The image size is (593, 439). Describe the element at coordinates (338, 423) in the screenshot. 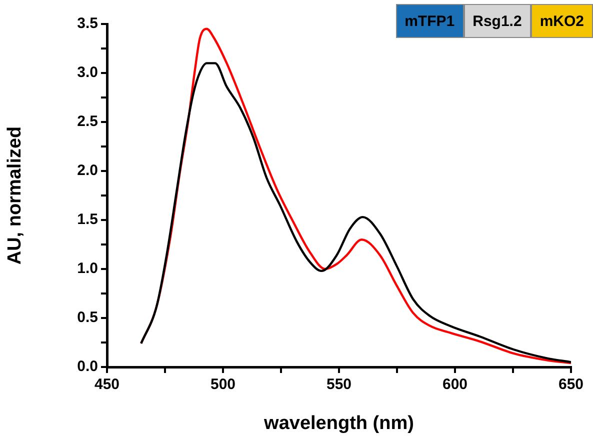

I see `x-axis-title: wavelength (nm)` at that location.